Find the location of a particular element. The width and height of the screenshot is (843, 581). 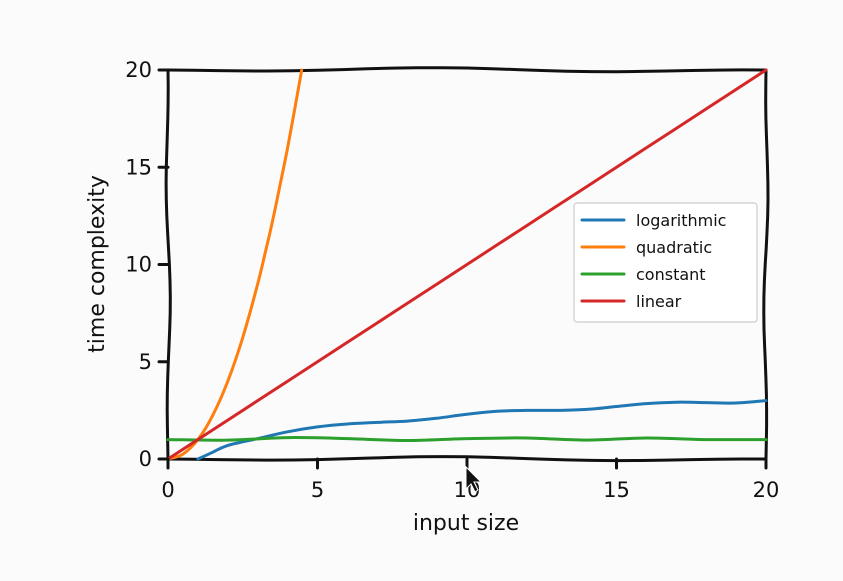

legend-box is located at coordinates (665, 262).